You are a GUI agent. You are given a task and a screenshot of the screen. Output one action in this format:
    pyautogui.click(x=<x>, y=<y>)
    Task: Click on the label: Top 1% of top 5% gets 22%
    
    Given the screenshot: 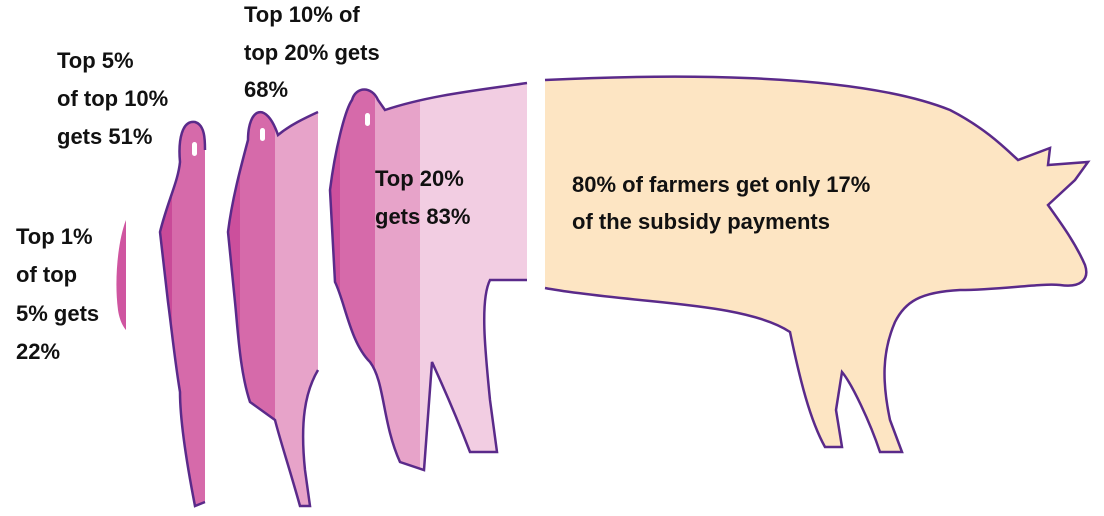 What is the action you would take?
    pyautogui.click(x=57, y=294)
    